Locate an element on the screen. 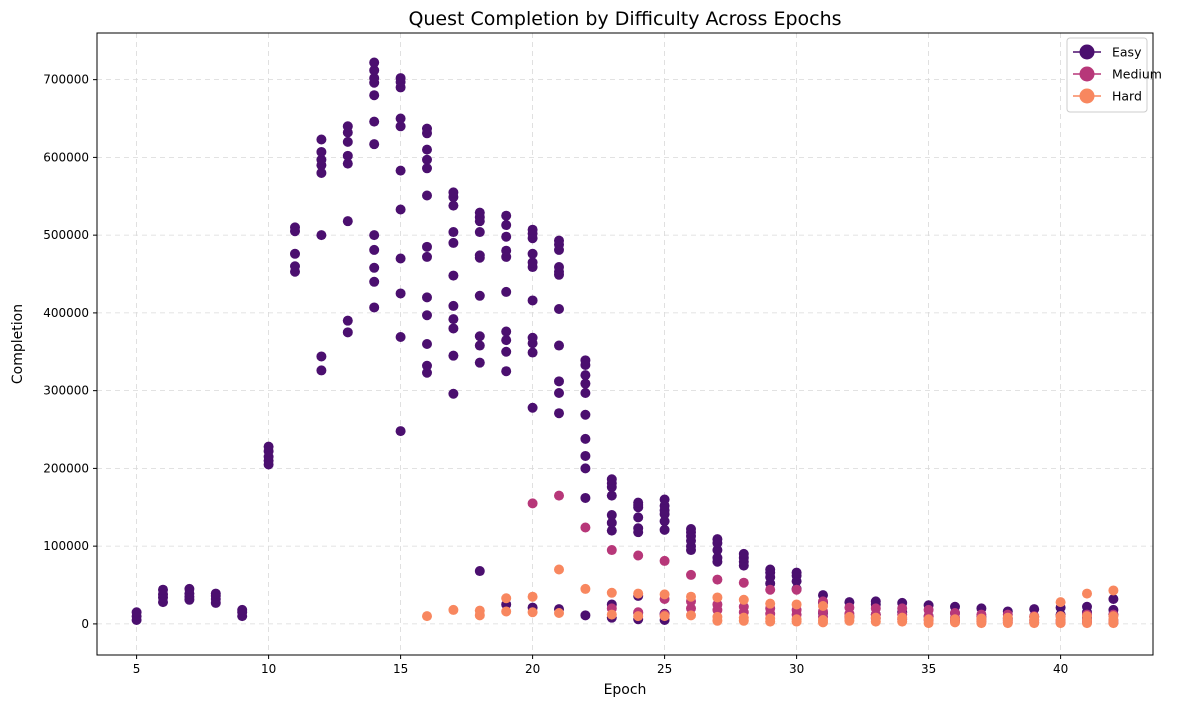 Image resolution: width=1190 pixels, height=711 pixels. y-tick-label: 700000 is located at coordinates (66, 80).